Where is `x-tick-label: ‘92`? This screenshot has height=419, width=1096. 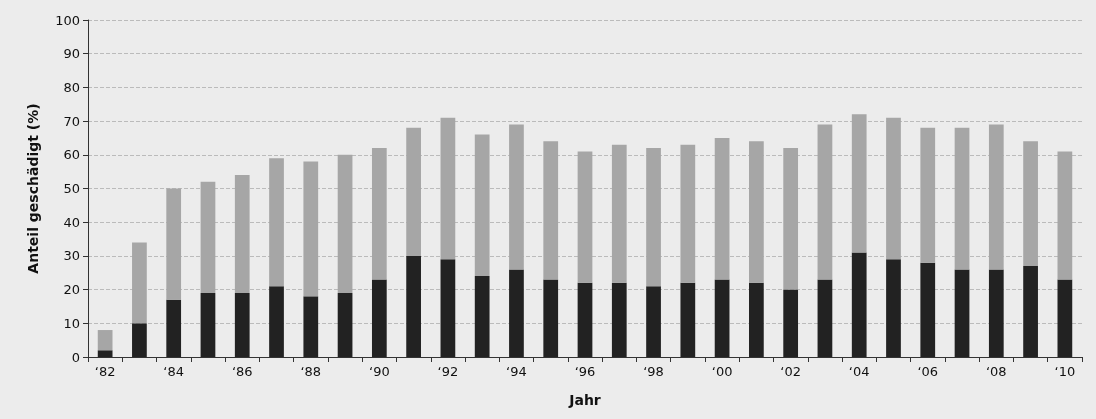 x-tick-label: ‘92 is located at coordinates (448, 371).